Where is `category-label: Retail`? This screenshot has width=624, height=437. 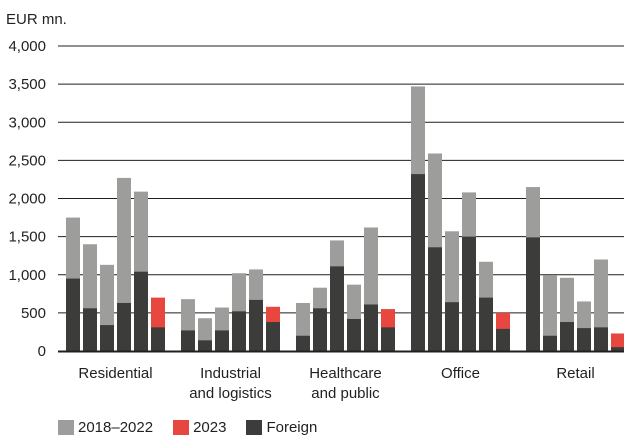 category-label: Retail is located at coordinates (575, 373).